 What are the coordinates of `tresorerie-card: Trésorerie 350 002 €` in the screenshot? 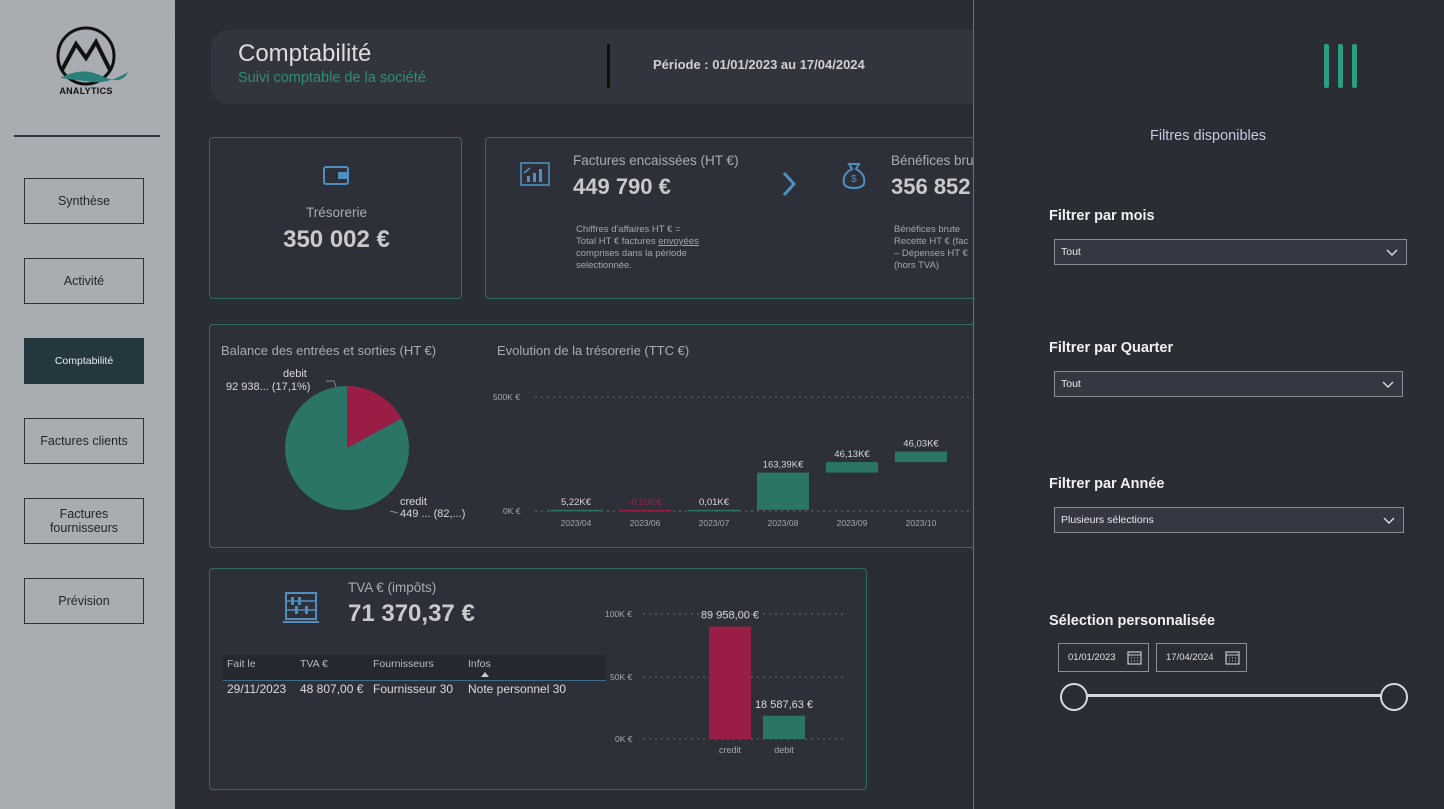 It's located at (335, 218).